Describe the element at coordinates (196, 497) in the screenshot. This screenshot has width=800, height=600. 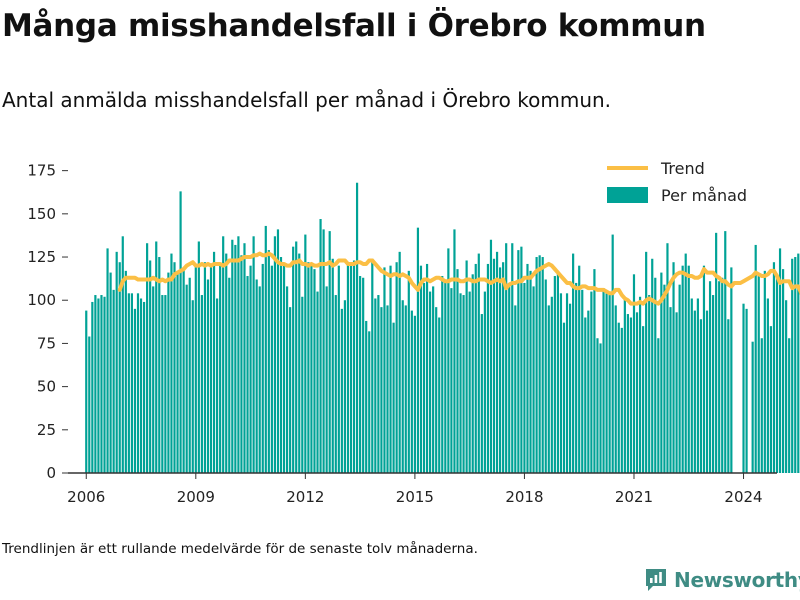
I see `x-tick-label: 2009` at that location.